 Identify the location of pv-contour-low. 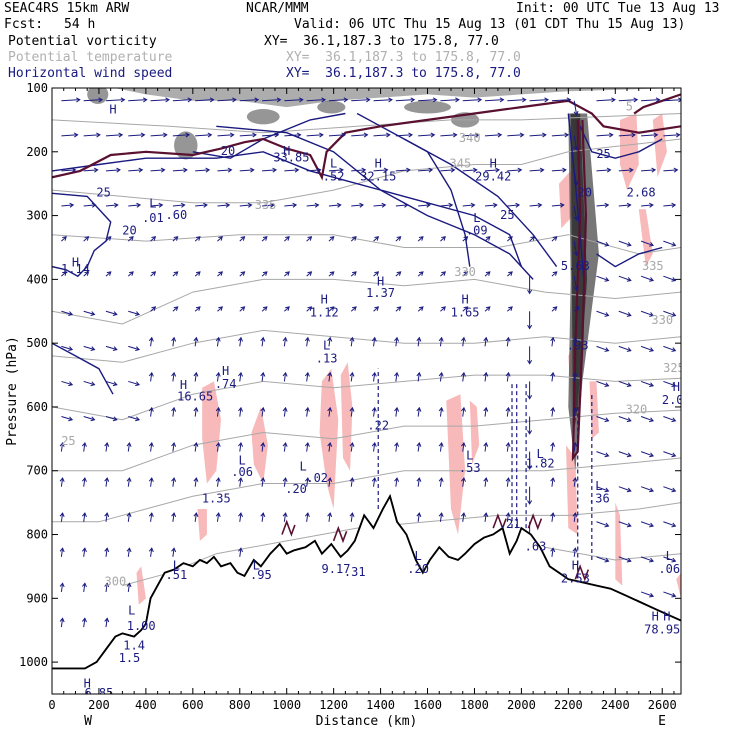
(288, 528).